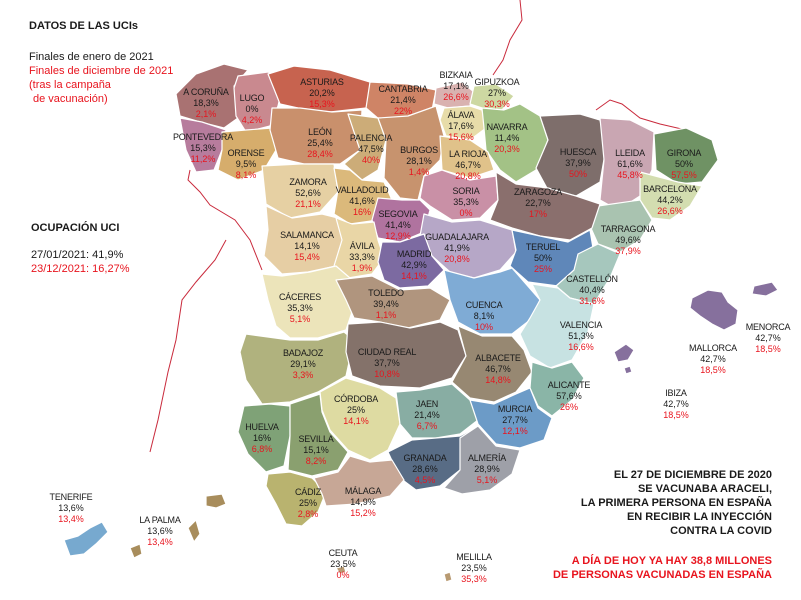 This screenshot has height=600, width=801. What do you see at coordinates (246, 153) in the screenshot?
I see `province-name: Orense` at bounding box center [246, 153].